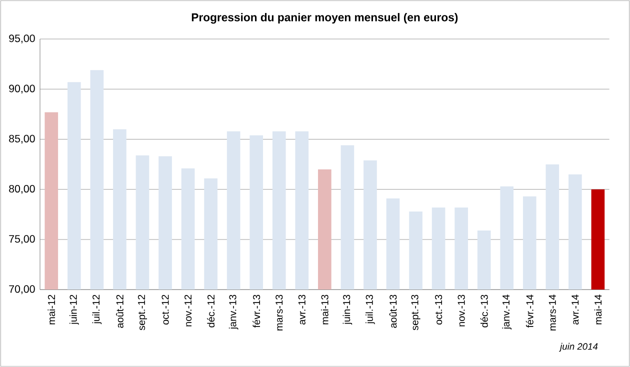 Image resolution: width=630 pixels, height=367 pixels. I want to click on x-tick-label: mars-14, so click(552, 312).